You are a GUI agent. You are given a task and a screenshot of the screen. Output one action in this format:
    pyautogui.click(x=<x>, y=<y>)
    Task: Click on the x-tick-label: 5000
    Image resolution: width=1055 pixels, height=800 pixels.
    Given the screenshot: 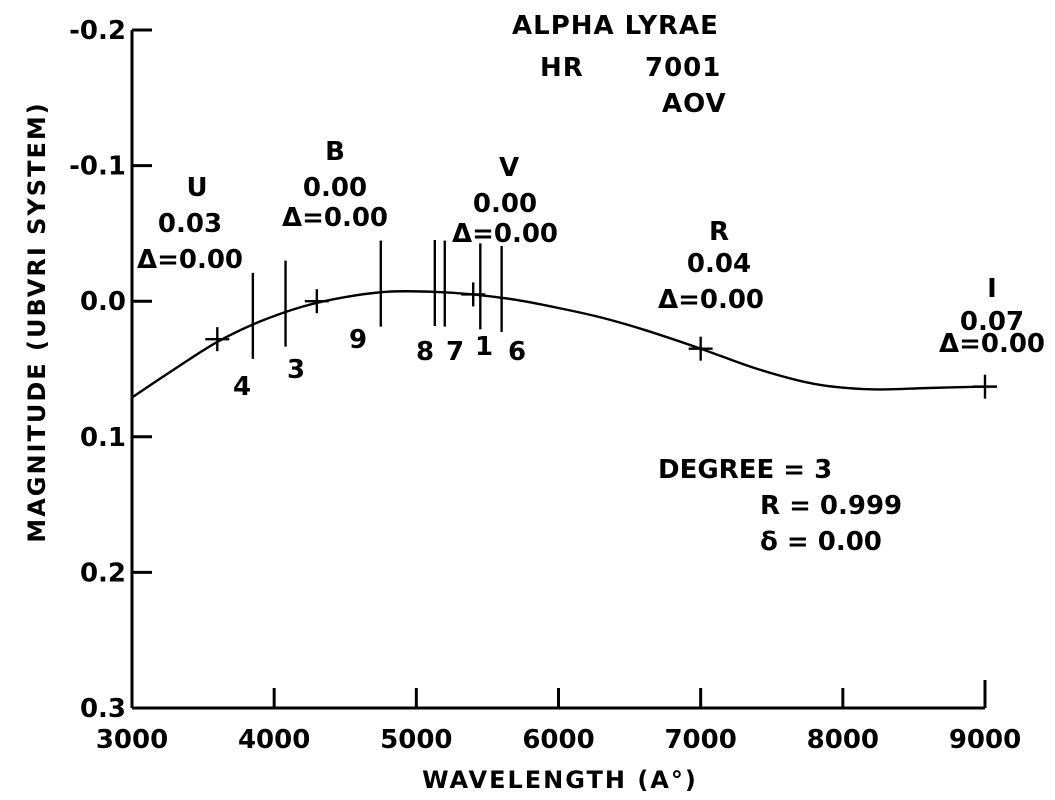 What is the action you would take?
    pyautogui.click(x=416, y=740)
    